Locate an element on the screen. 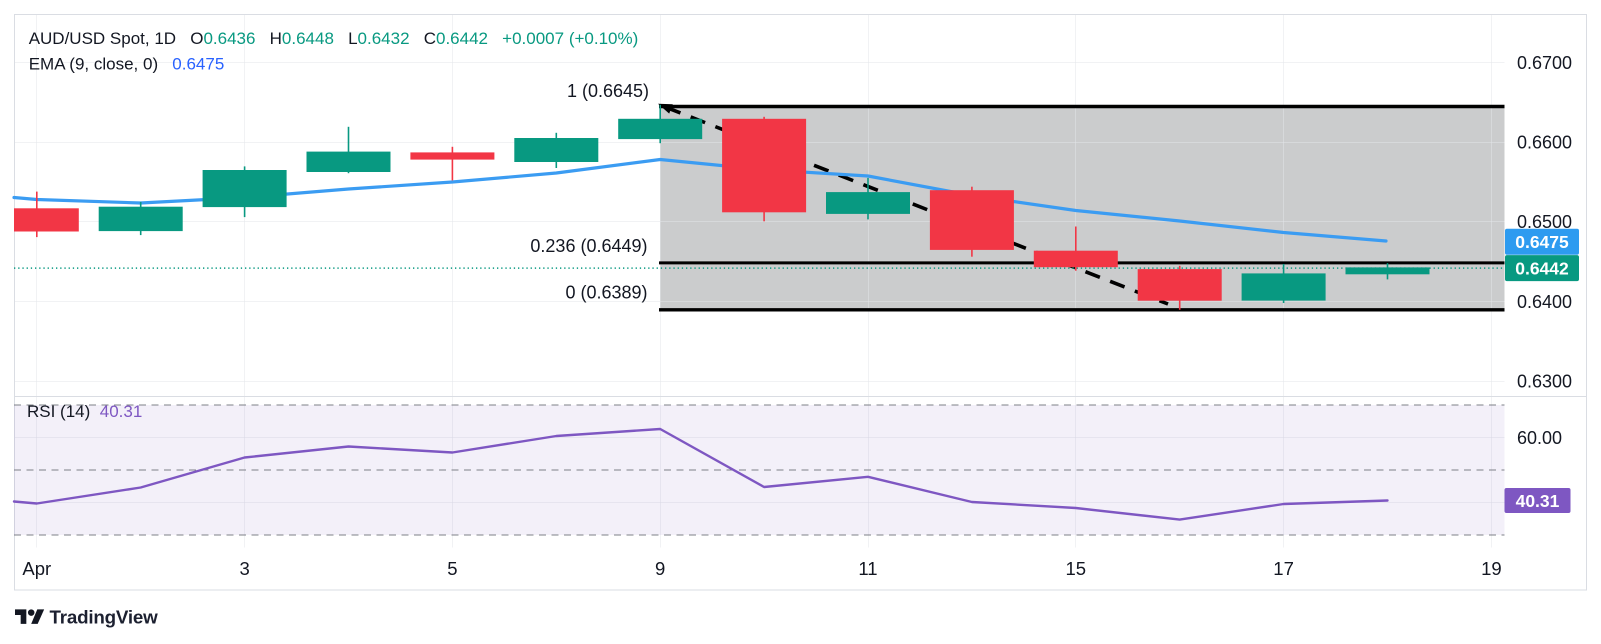  svg-text: 11 is located at coordinates (867, 568).